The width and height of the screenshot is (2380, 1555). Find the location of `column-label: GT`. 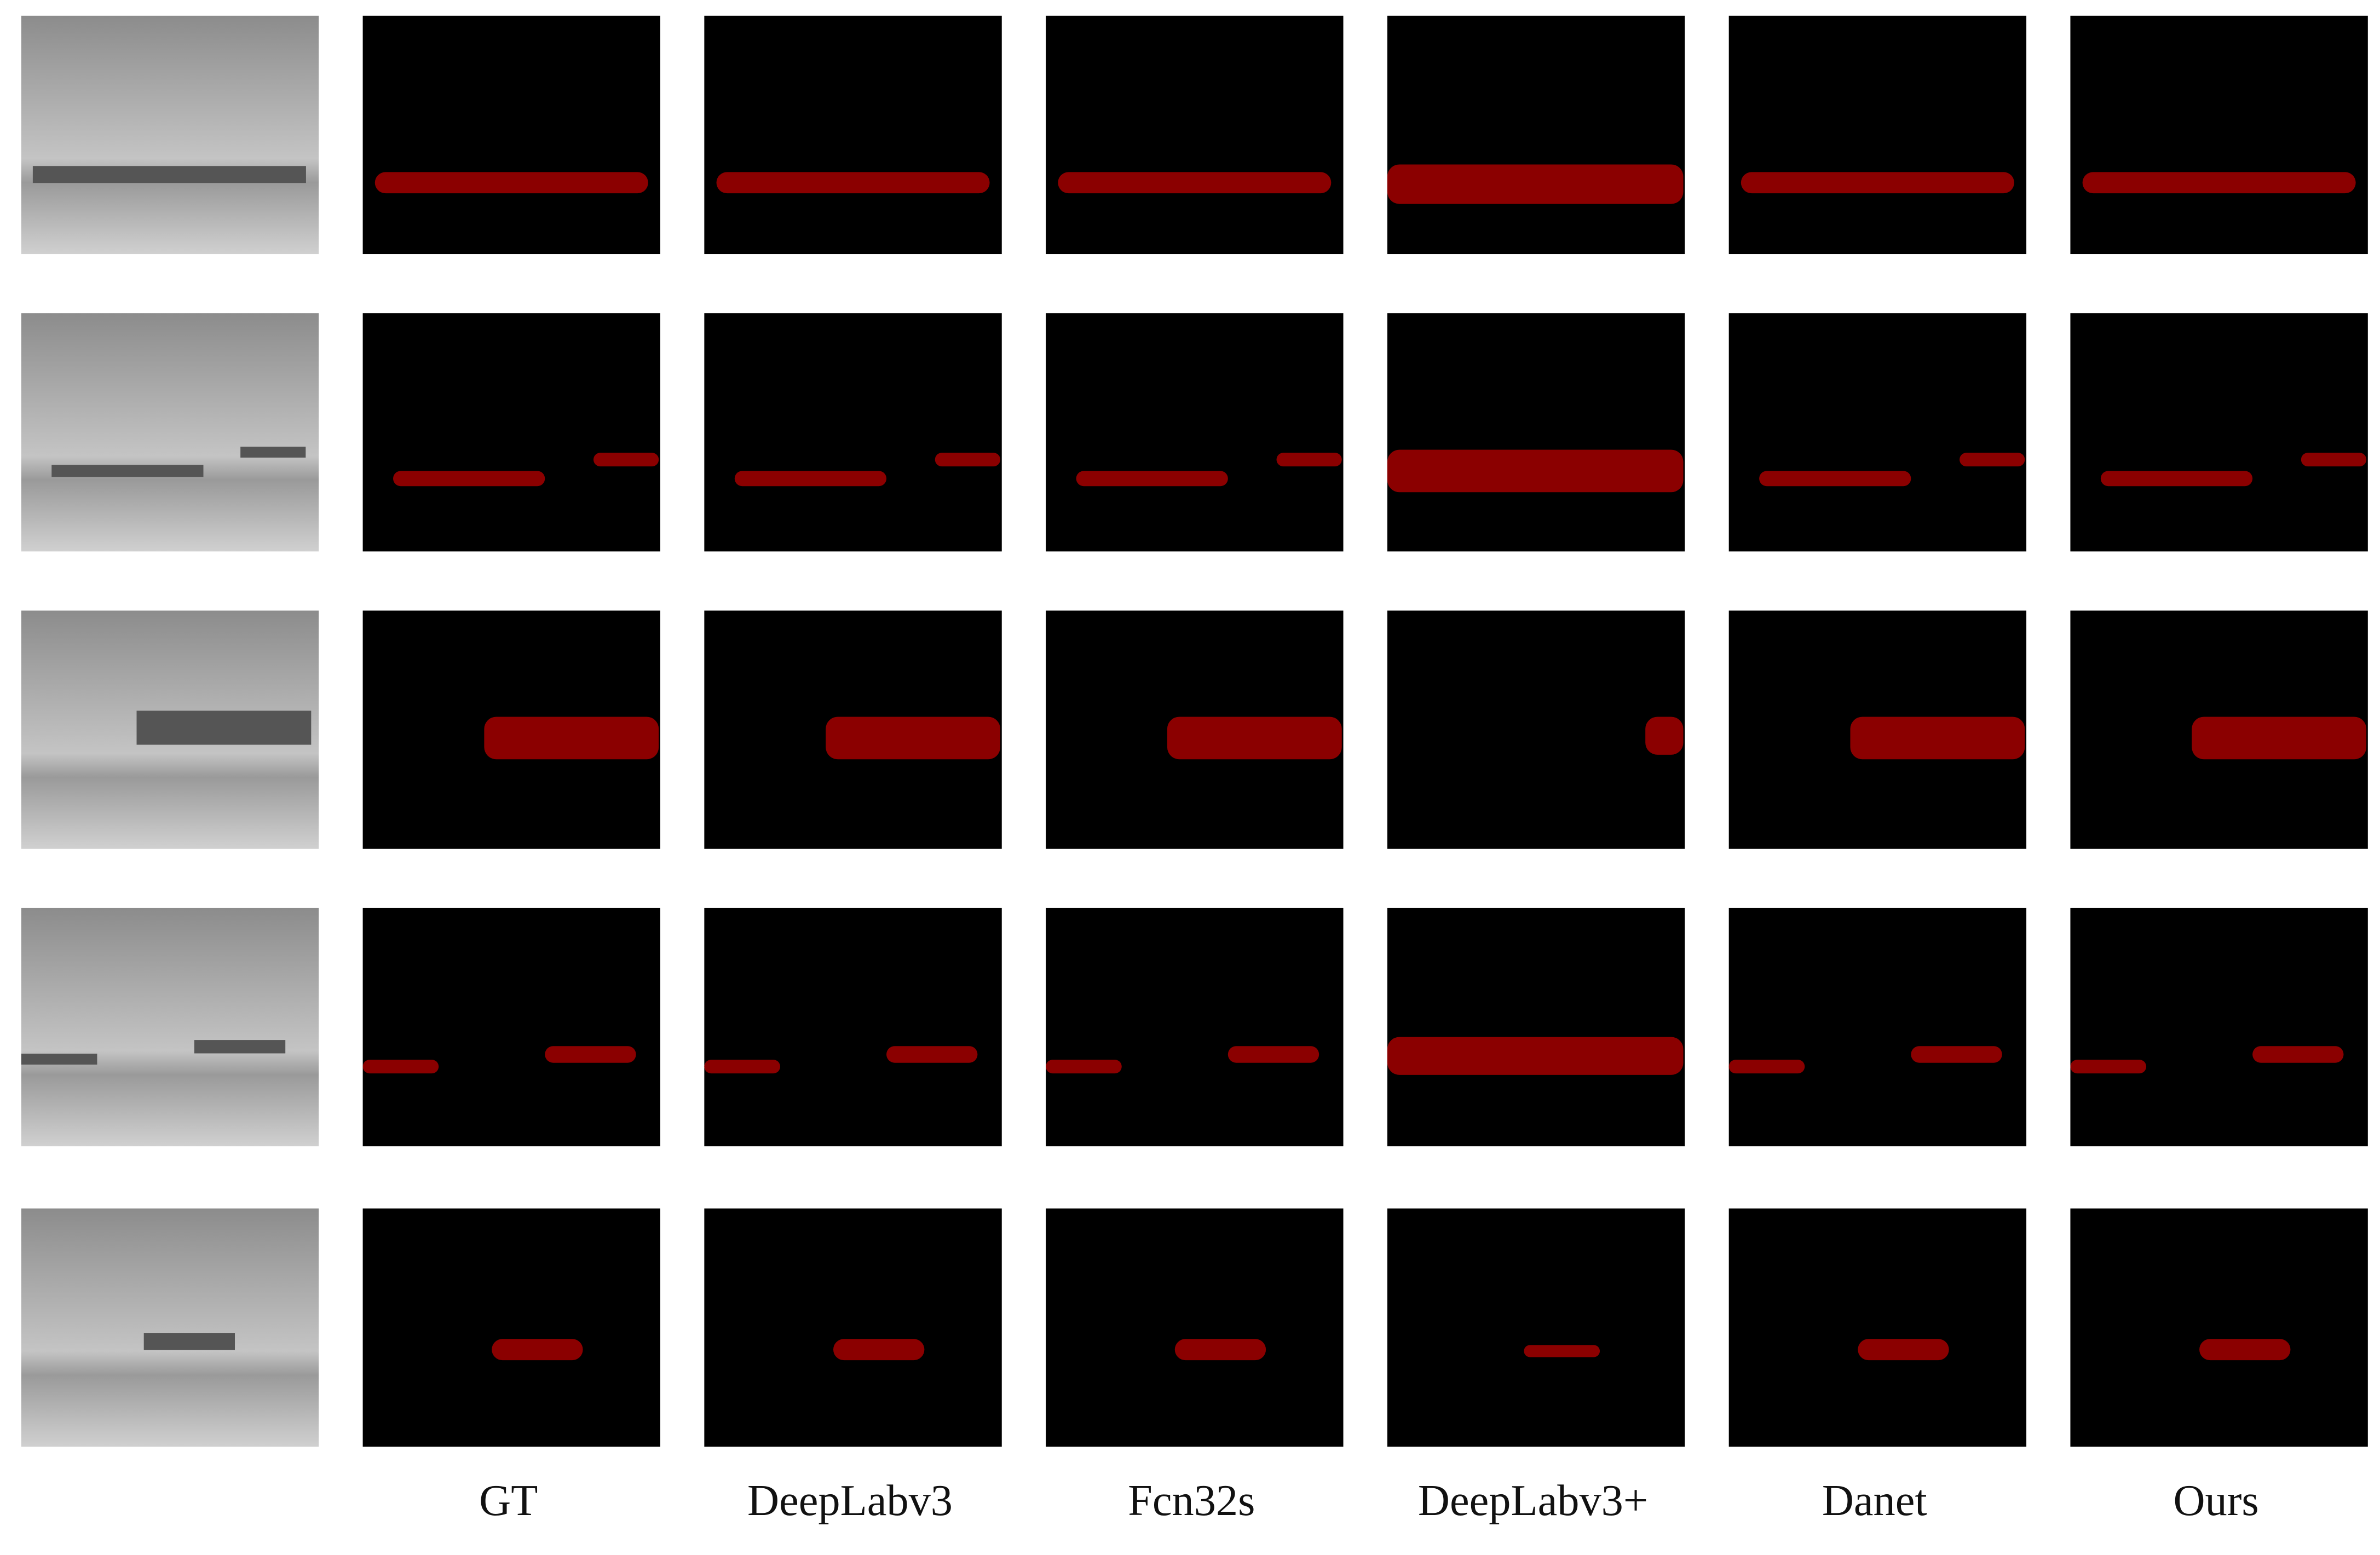

column-label: GT is located at coordinates (508, 1500).